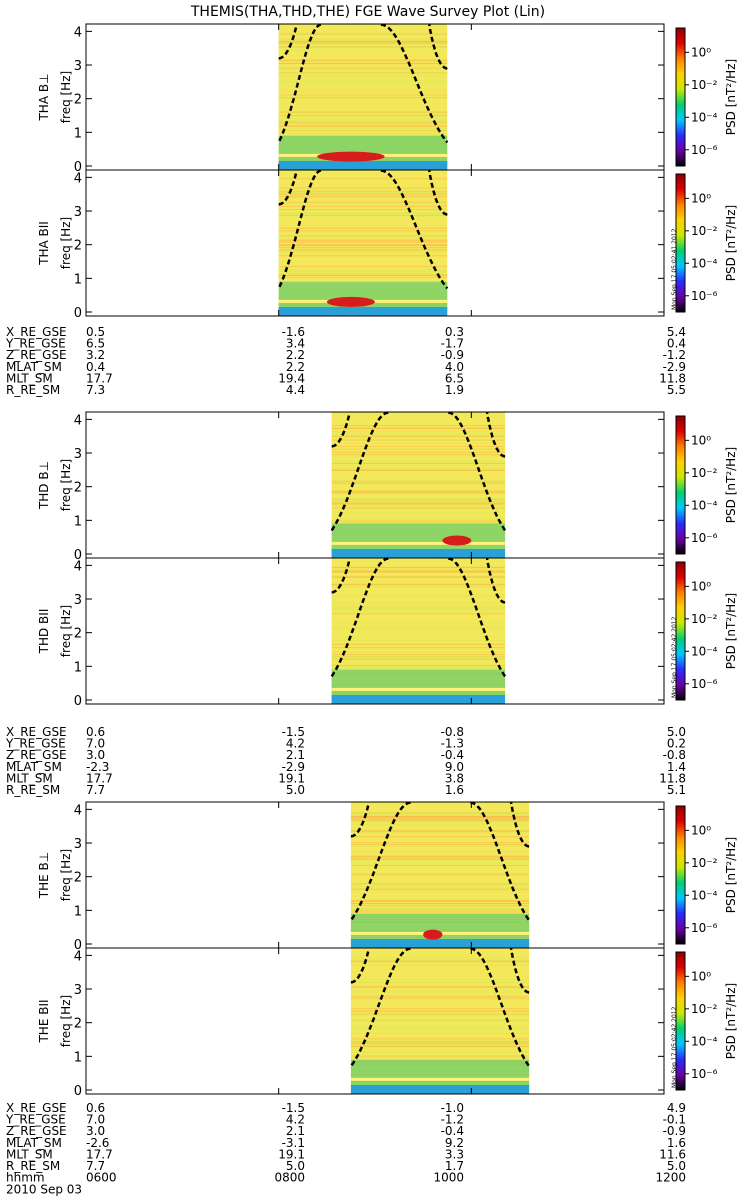 This screenshot has width=750, height=1204. What do you see at coordinates (452, 744) in the screenshot?
I see `ephemeris-value: -1.3` at bounding box center [452, 744].